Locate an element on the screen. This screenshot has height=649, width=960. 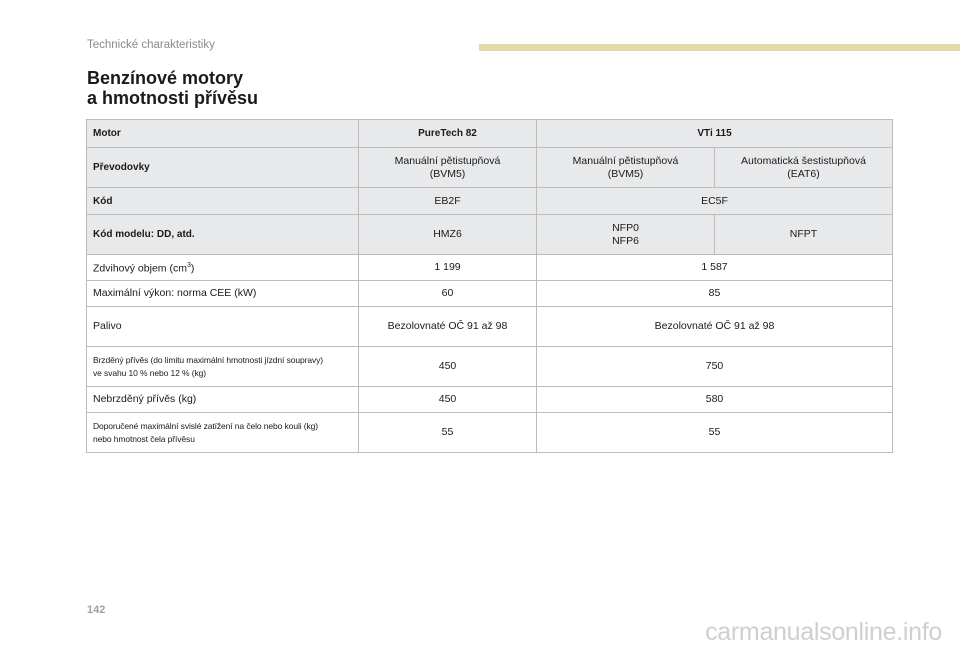
cell-gearbox-3: Automatická šestistupňová (EAT6) is located at coordinates (803, 167).